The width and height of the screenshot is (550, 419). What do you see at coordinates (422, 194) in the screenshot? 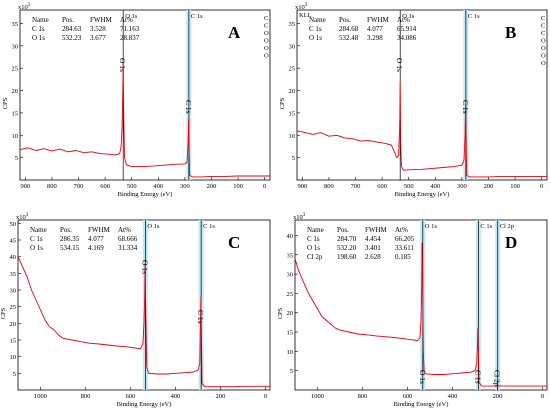
I see `x-axis-title: Binding Energy (eV)` at bounding box center [422, 194].